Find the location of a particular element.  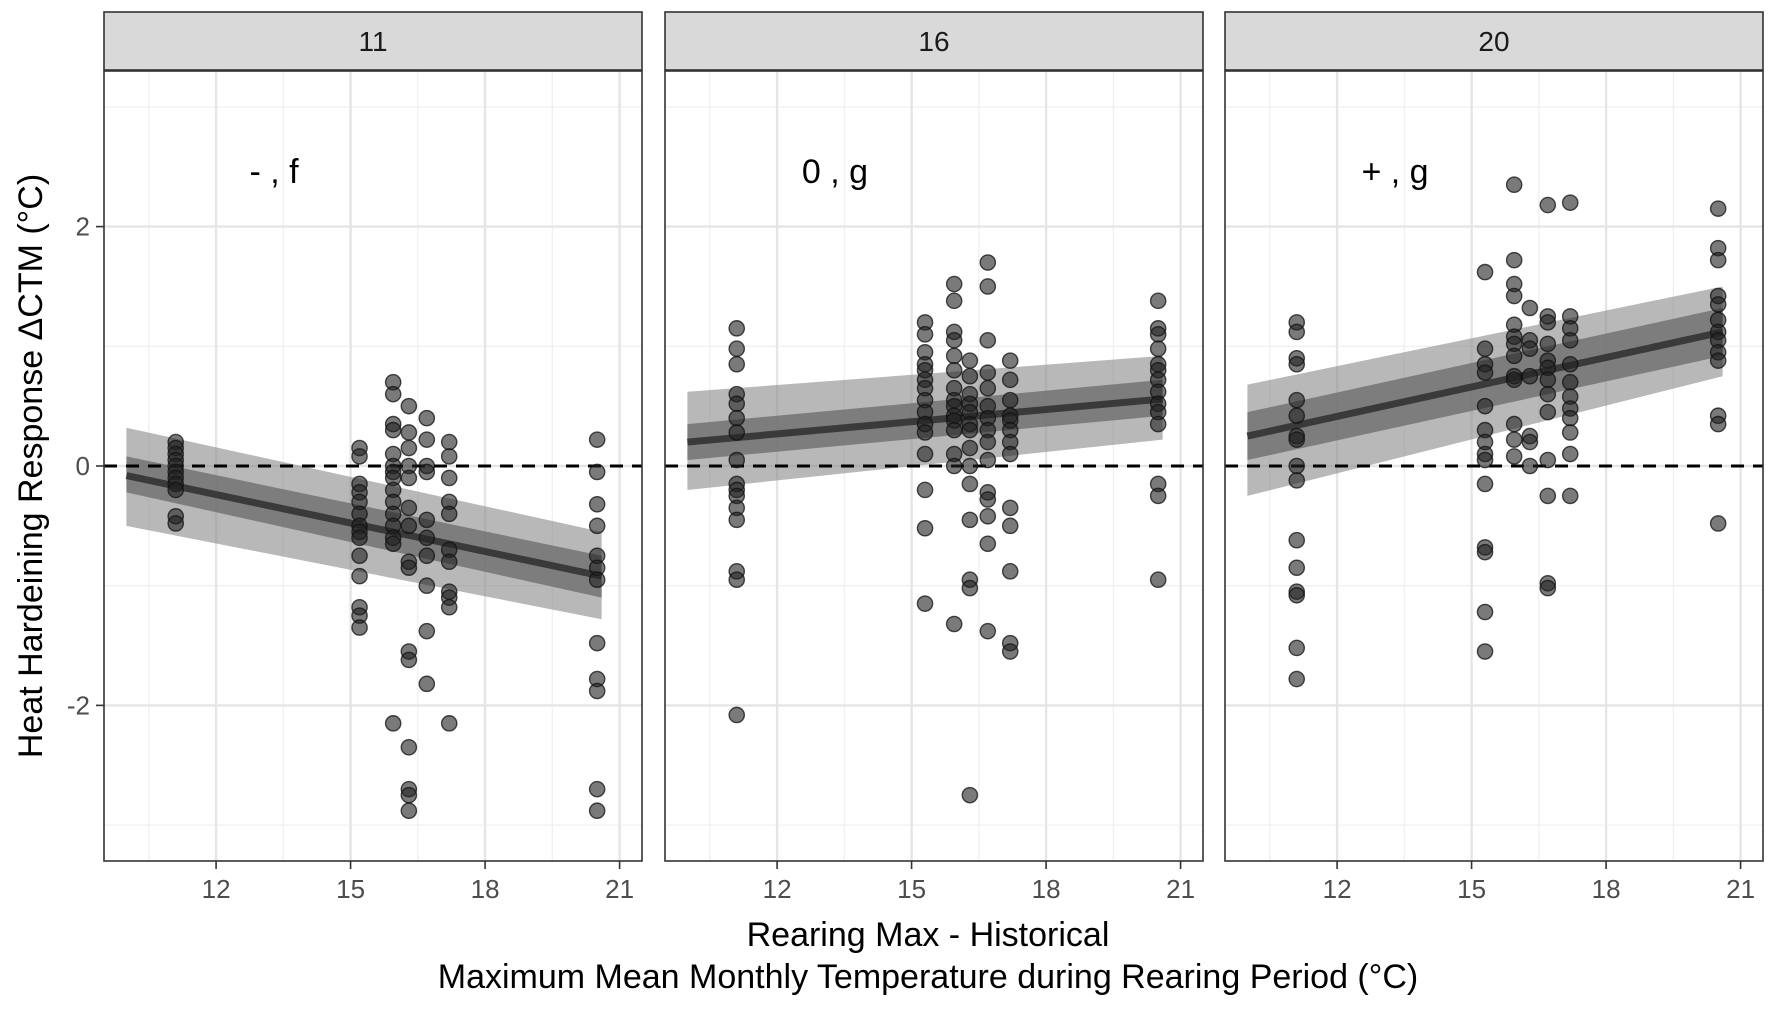

facet-strip-label: 20 is located at coordinates (1493, 41).